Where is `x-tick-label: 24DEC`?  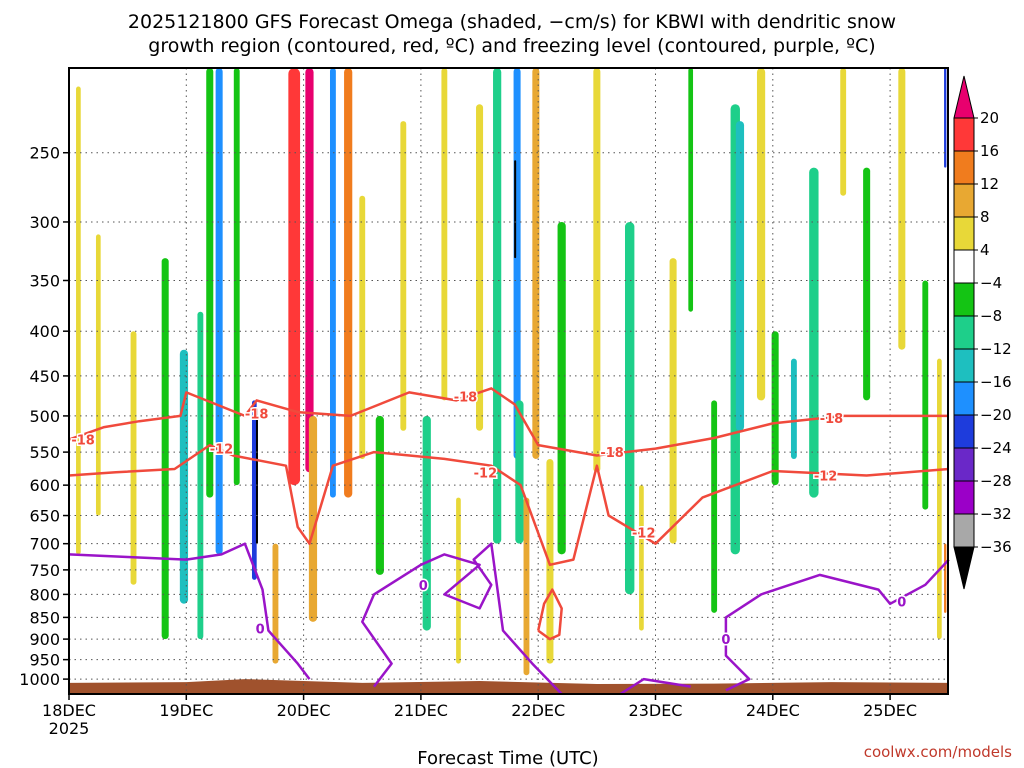
x-tick-label: 24DEC is located at coordinates (773, 710).